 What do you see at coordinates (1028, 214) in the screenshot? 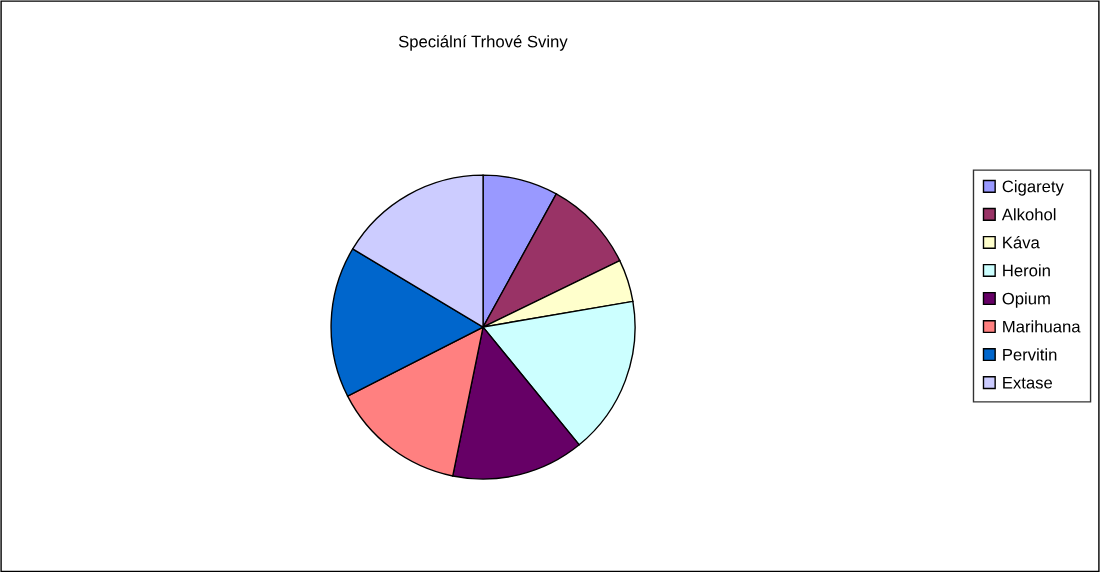
I see `legend-label: Alkohol` at bounding box center [1028, 214].